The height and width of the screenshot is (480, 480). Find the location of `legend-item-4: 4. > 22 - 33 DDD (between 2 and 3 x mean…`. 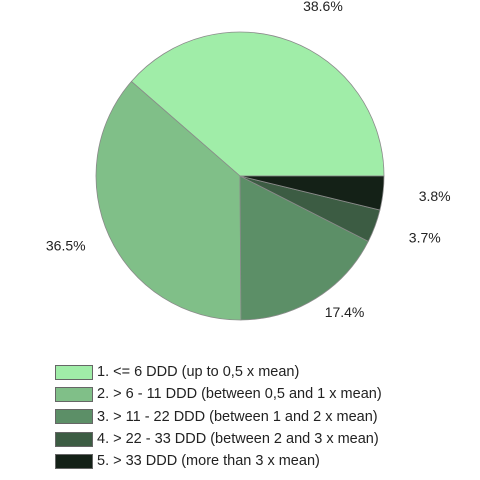

legend-item-4: 4. > 22 - 33 DDD (between 2 and 3 x mean… is located at coordinates (218, 439).